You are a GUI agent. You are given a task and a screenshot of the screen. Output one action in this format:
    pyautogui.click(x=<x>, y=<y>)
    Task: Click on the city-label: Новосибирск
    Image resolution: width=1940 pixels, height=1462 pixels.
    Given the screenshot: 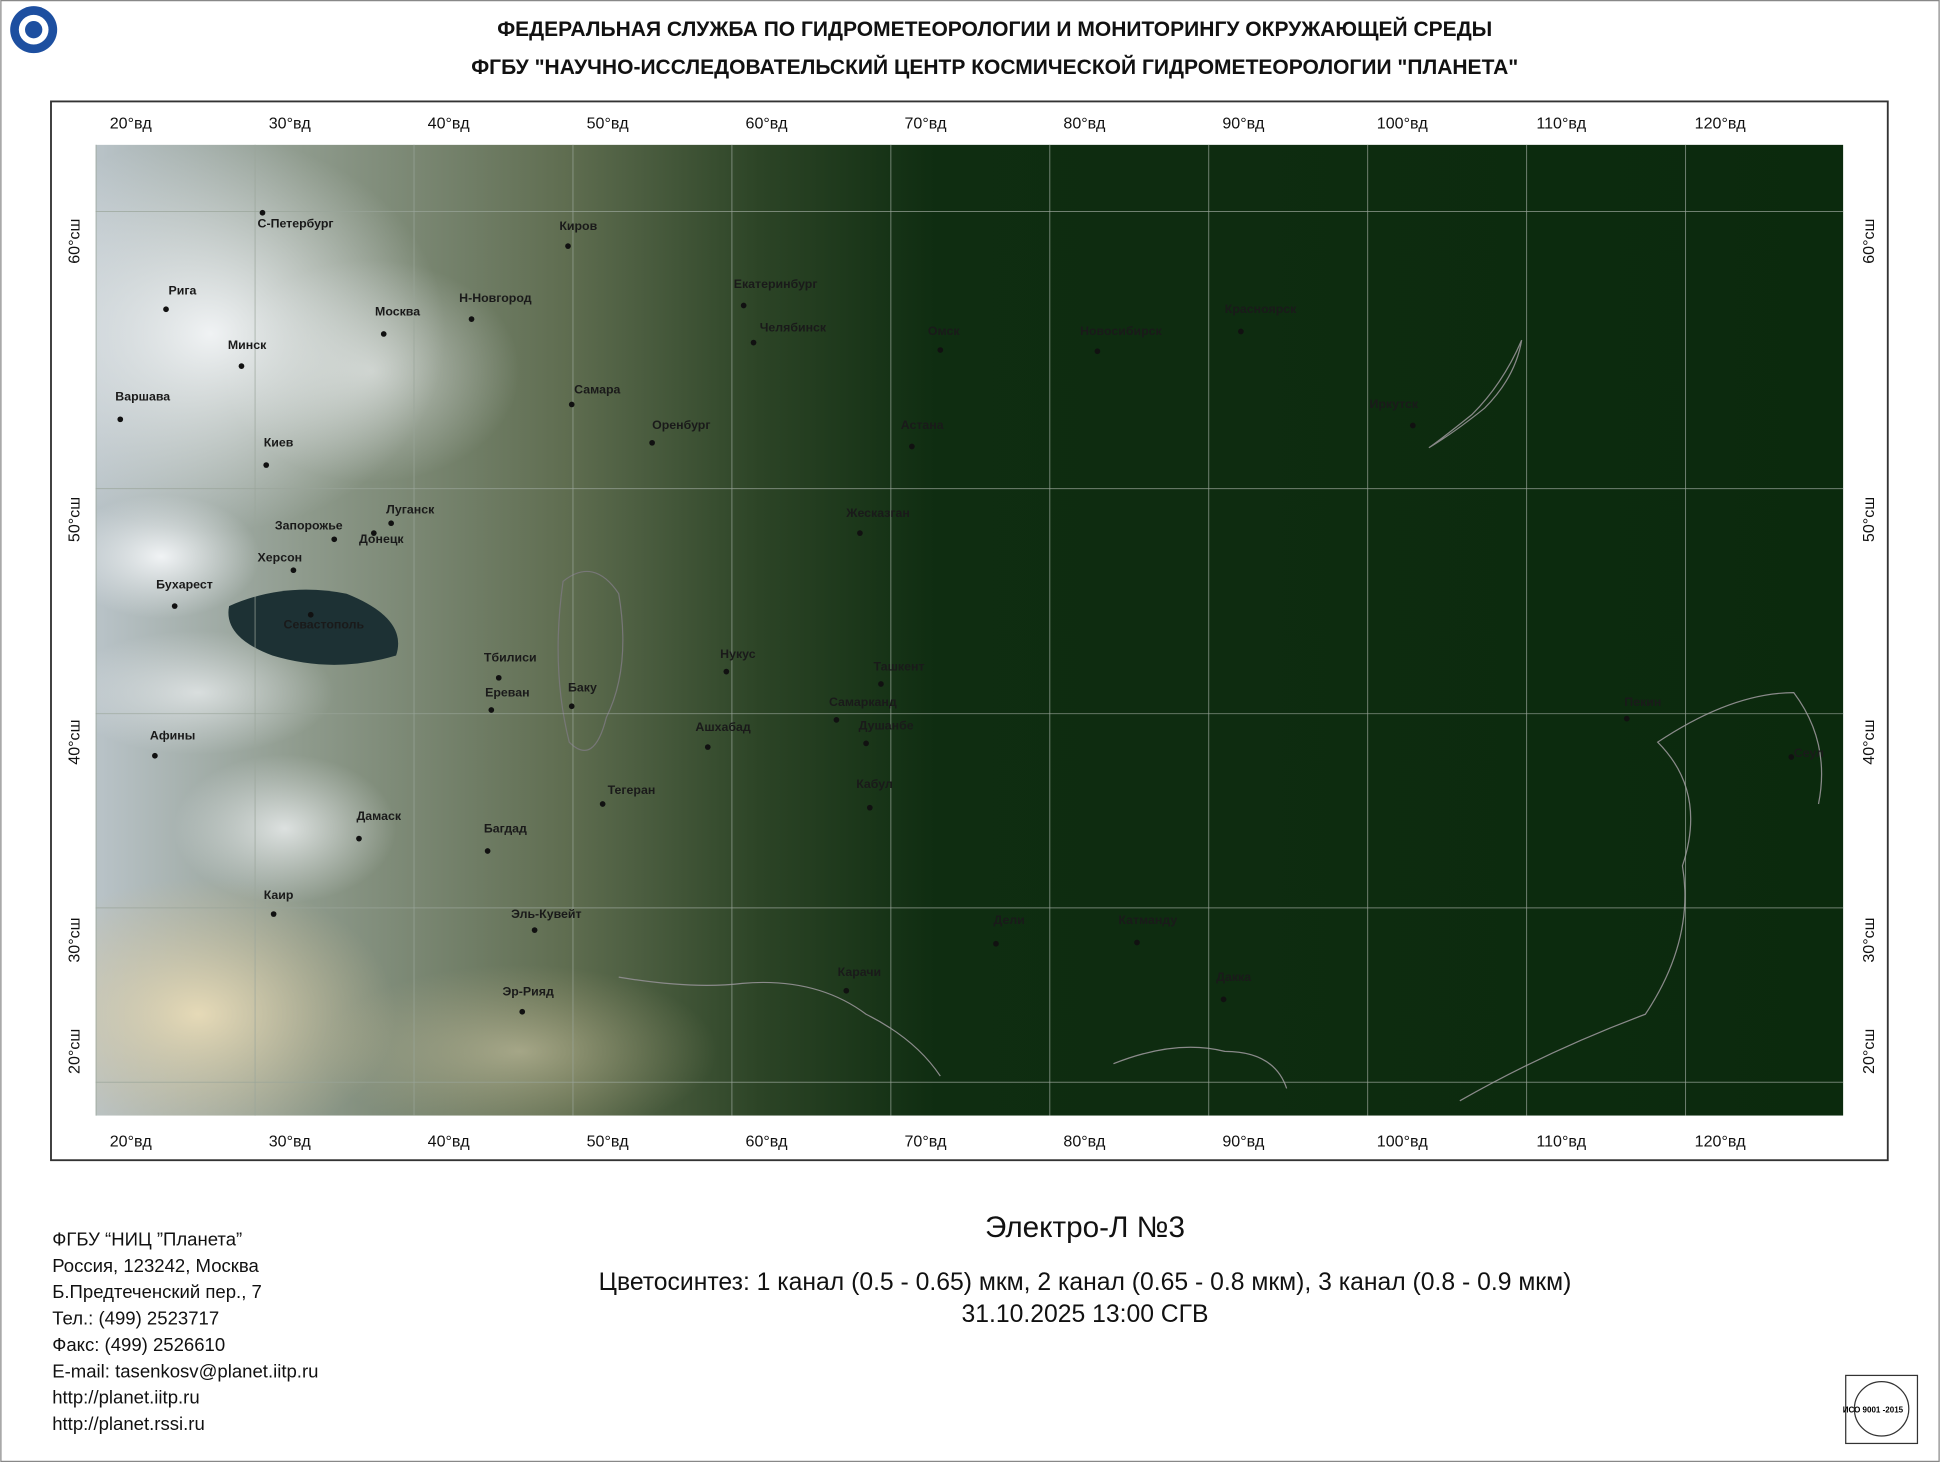 What is the action you would take?
    pyautogui.click(x=1121, y=331)
    